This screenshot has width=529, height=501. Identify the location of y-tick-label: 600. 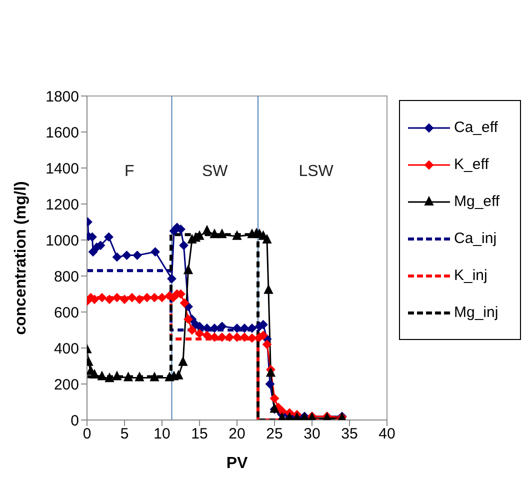
(66, 313).